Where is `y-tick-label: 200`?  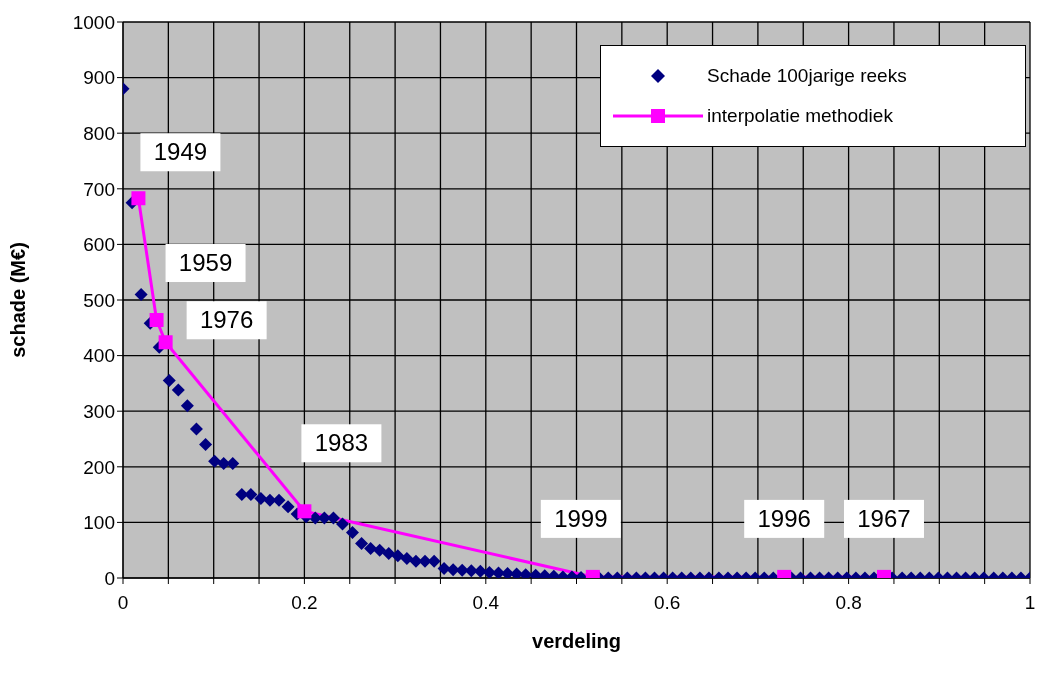
y-tick-label: 200 is located at coordinates (99, 467).